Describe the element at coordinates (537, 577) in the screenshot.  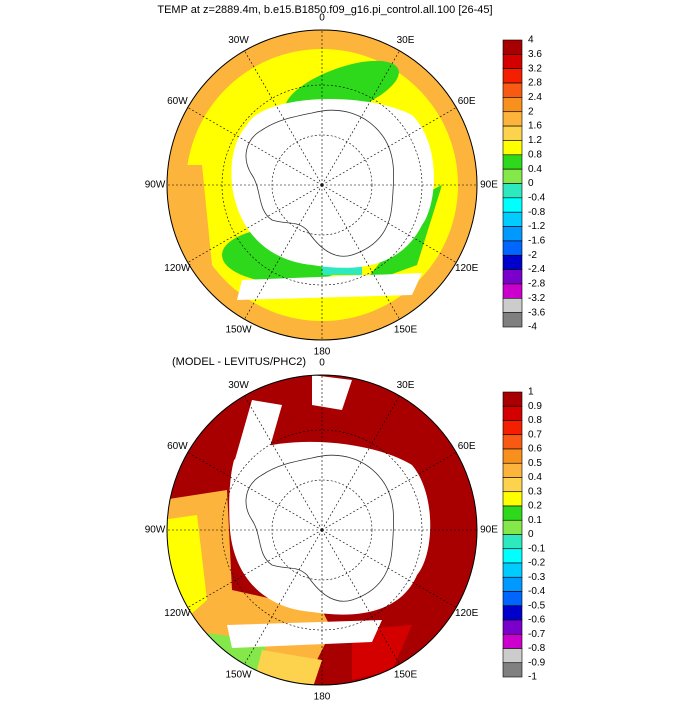
I see `colorbar-label: -0.3` at that location.